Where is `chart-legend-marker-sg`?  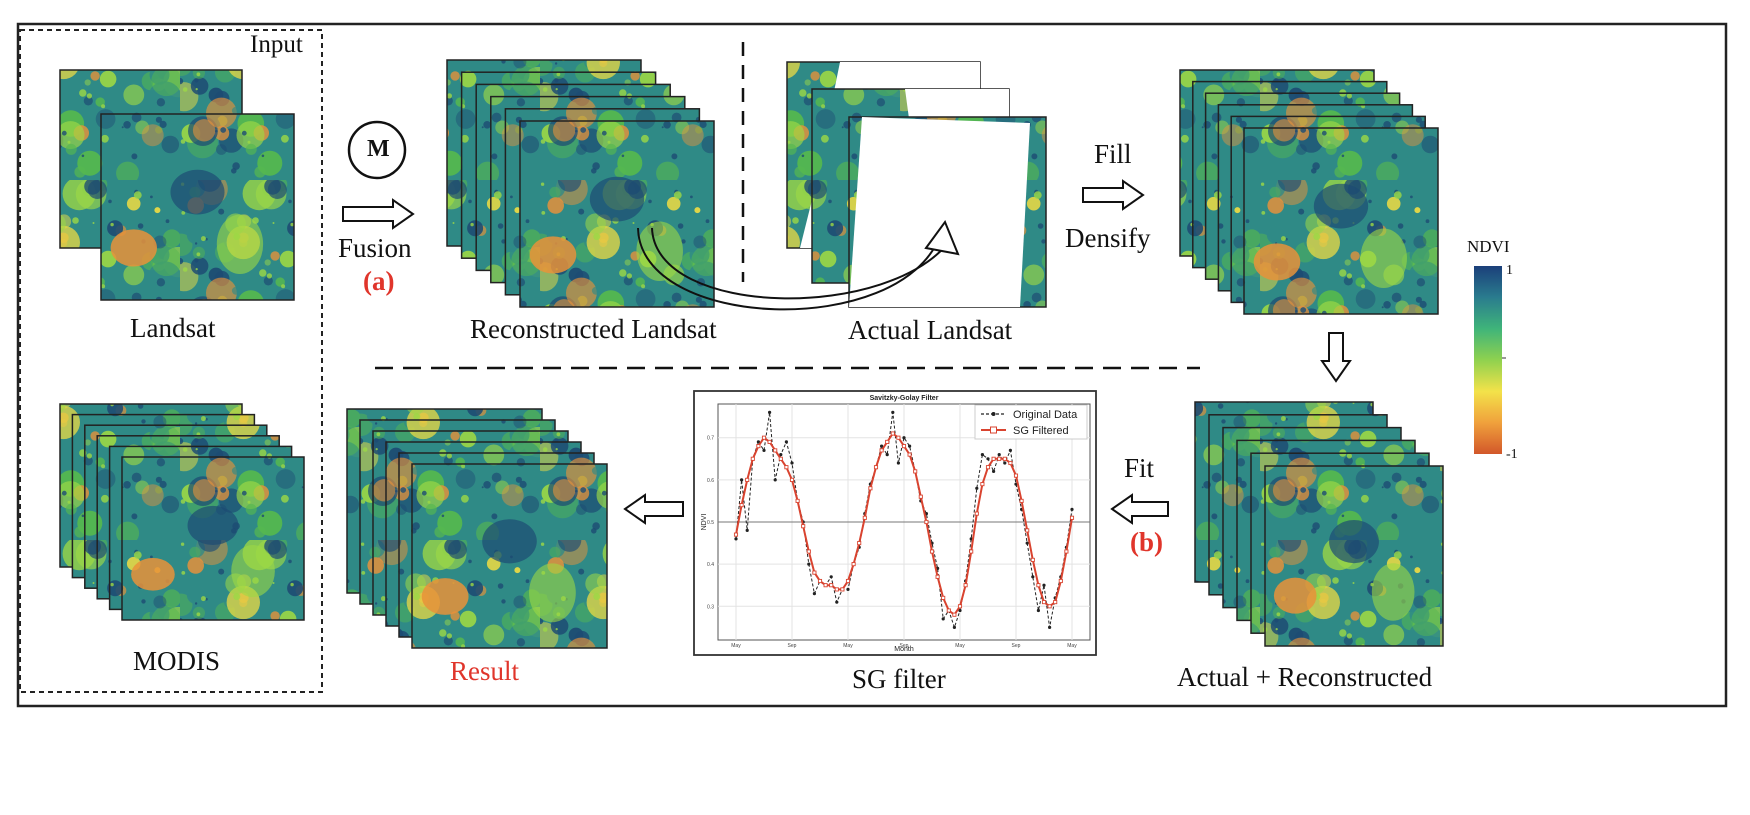
chart-legend-marker-sg is located at coordinates (993, 430).